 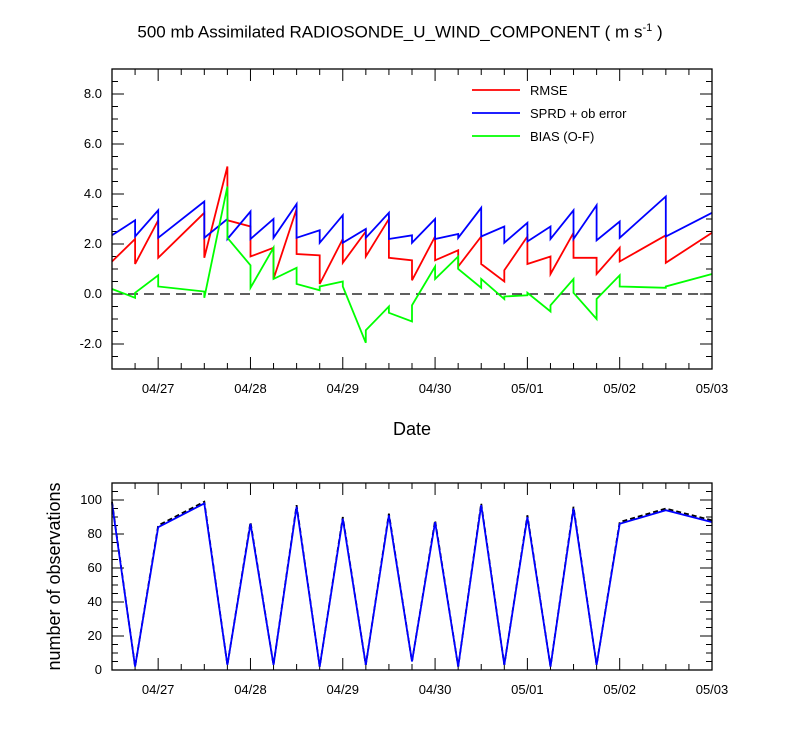 I want to click on x-axis-title: Date, so click(x=412, y=429).